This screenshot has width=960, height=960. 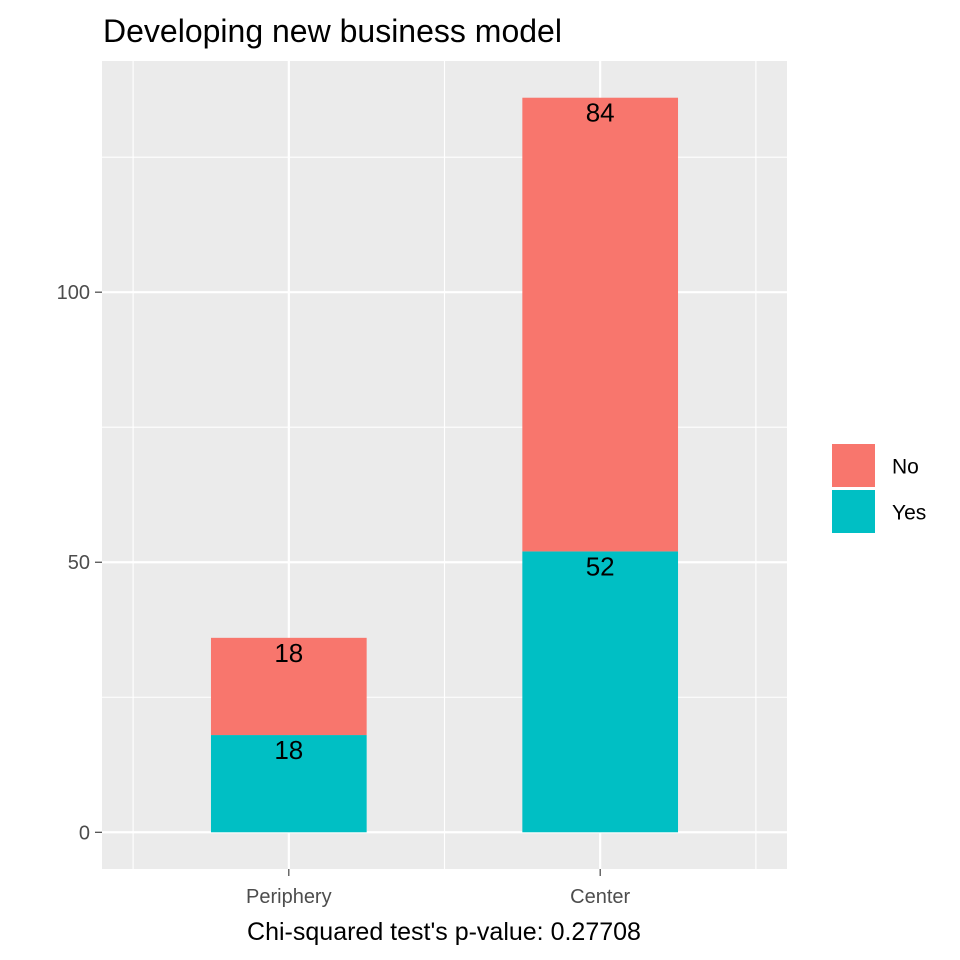 I want to click on x-axis-title: Chi-squared test's p-value: 0.27708, so click(x=444, y=932).